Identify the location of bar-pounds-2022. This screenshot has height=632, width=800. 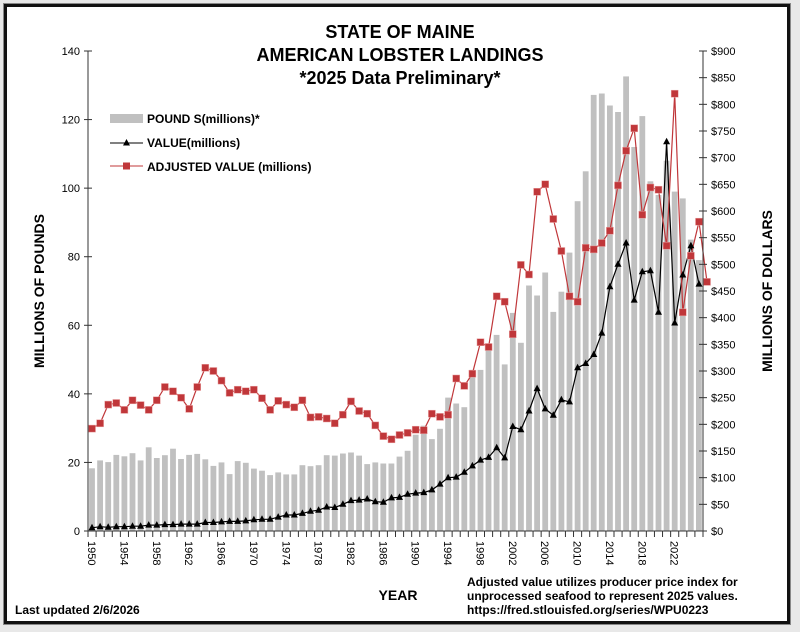
(674, 361).